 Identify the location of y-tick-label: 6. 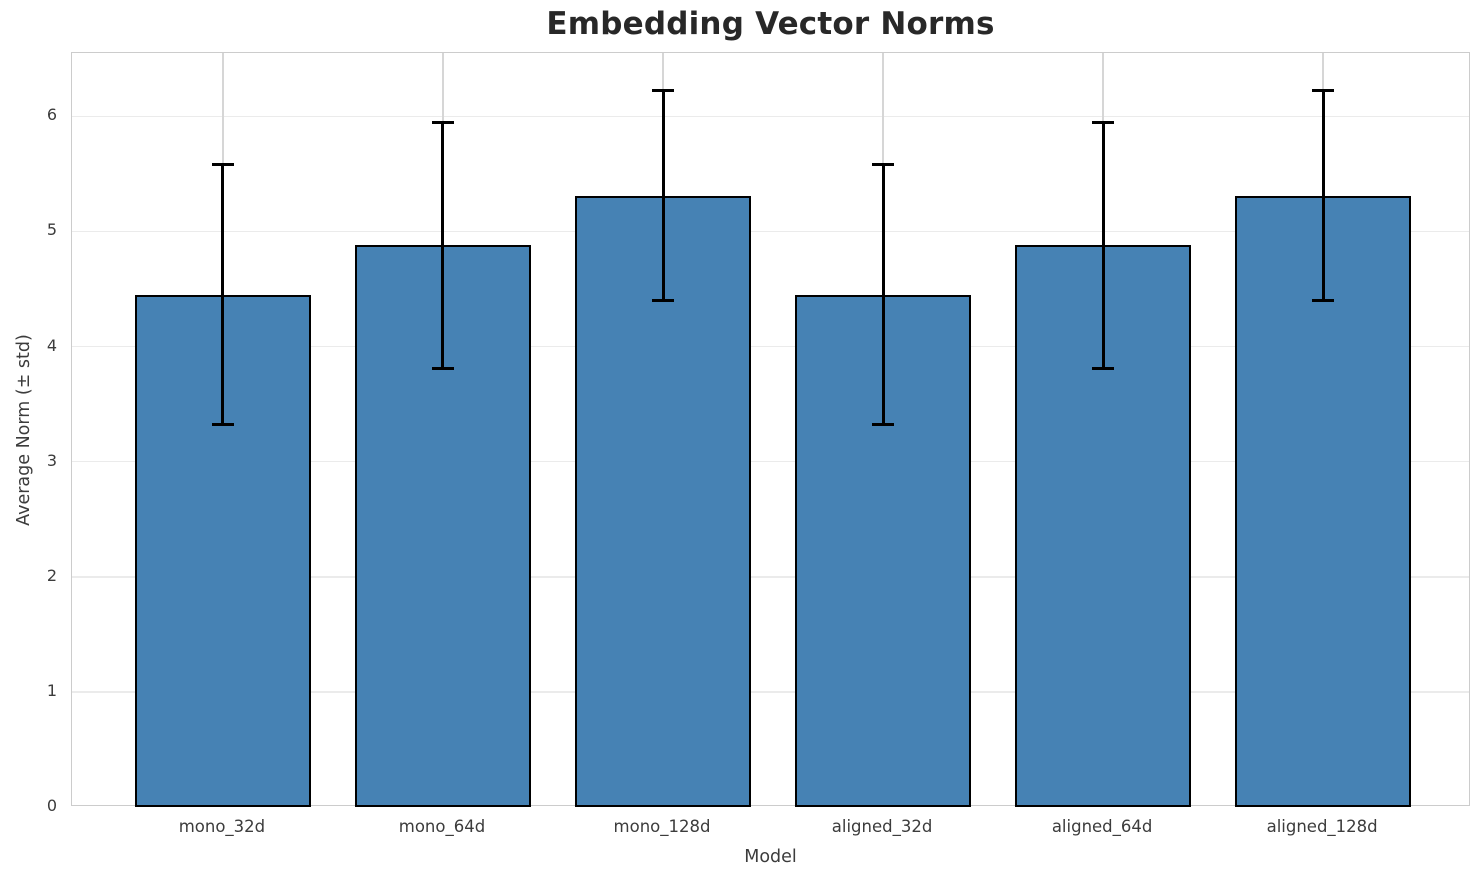
(51, 115).